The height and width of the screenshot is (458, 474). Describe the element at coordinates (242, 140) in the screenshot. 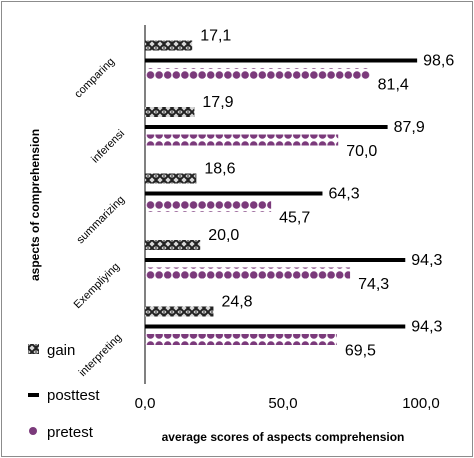

I see `bar-pretest-inferensi` at that location.